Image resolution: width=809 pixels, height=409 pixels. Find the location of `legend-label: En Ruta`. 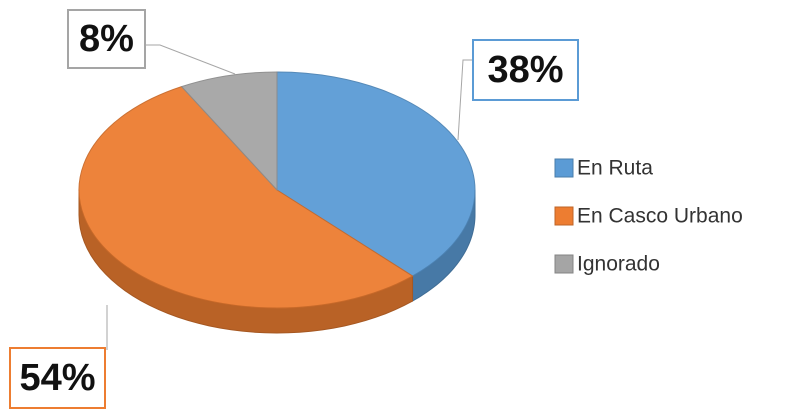

legend-label: En Ruta is located at coordinates (615, 168).